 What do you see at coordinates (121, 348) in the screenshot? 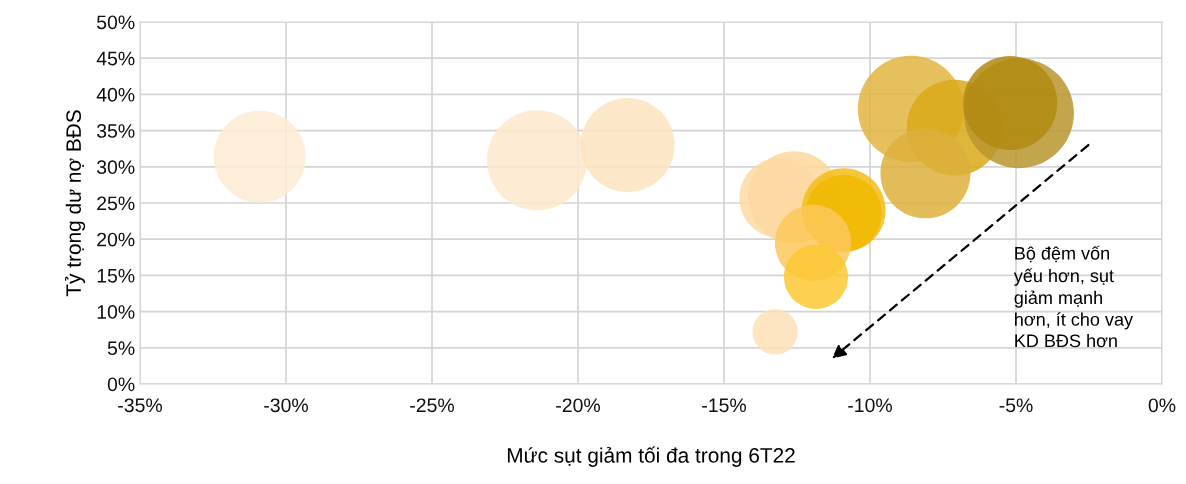
I see `y-tick-label: 5%` at bounding box center [121, 348].